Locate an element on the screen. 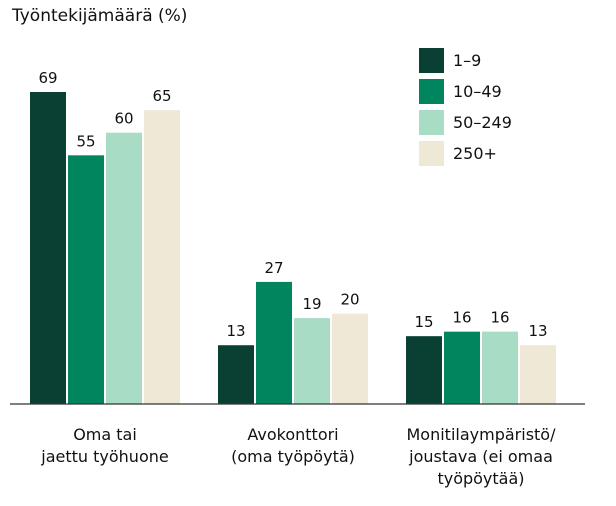  value-label-2-4: 20 is located at coordinates (349, 300).